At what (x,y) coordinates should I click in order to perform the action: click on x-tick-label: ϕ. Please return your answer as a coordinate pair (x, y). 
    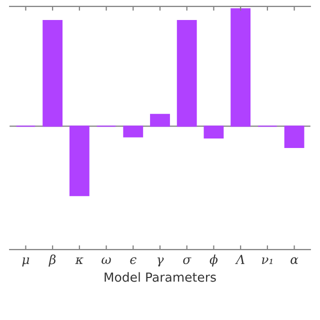
    Looking at the image, I should click on (214, 260).